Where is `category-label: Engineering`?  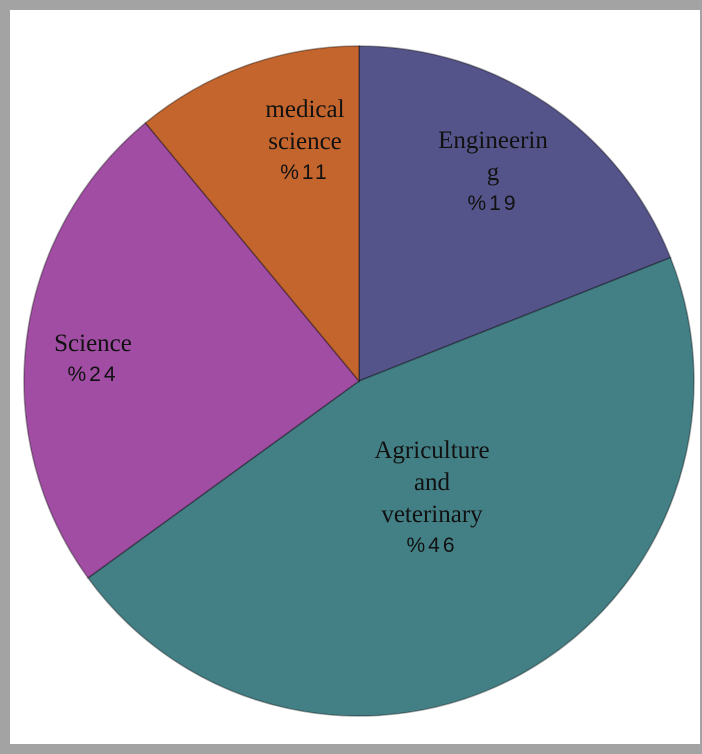
category-label: Engineering is located at coordinates (493, 156).